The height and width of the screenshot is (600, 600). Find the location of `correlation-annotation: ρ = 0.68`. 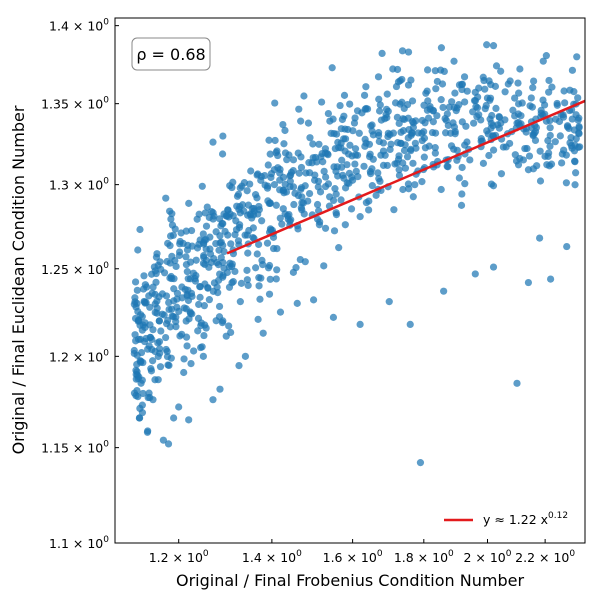

correlation-annotation: ρ = 0.68 is located at coordinates (171, 54).